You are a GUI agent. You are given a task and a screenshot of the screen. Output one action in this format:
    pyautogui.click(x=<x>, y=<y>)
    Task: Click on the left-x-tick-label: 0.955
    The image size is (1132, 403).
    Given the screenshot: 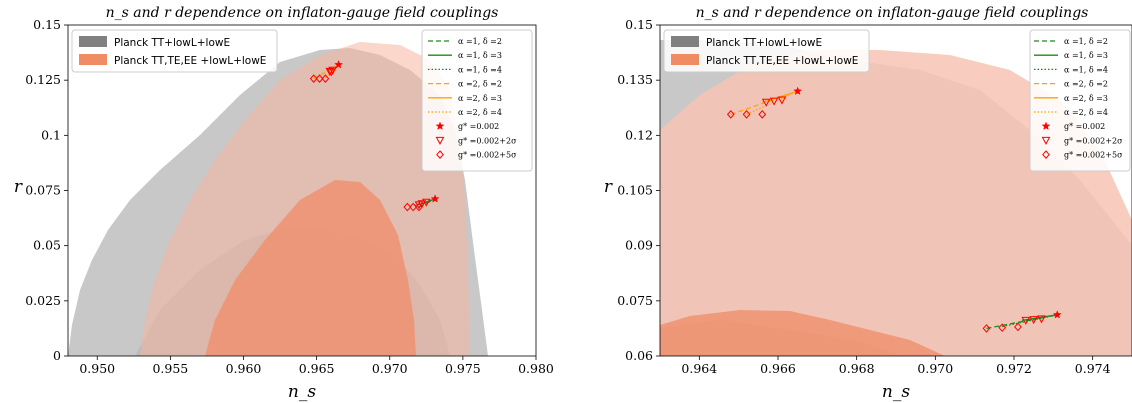 What is the action you would take?
    pyautogui.click(x=170, y=368)
    